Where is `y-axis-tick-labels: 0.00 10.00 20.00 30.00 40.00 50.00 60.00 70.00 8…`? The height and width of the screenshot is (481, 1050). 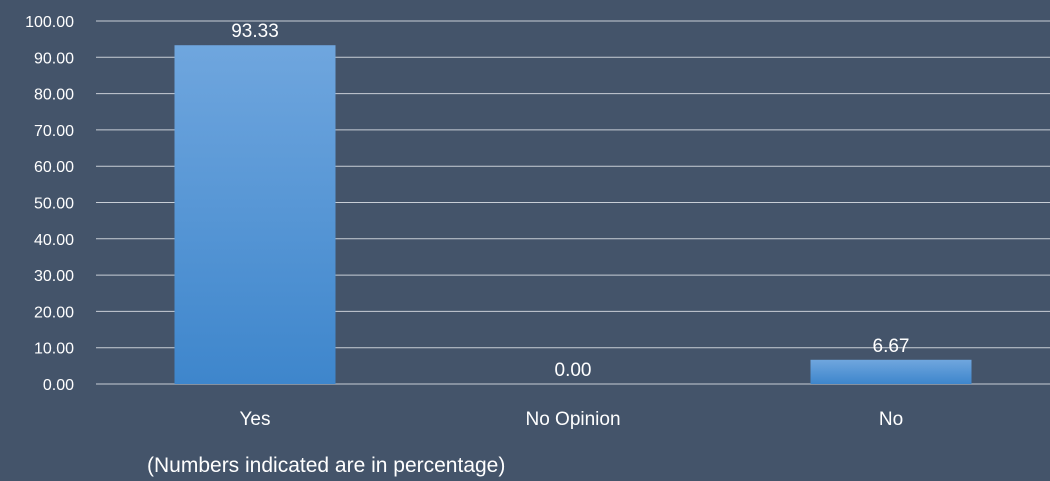 y-axis-tick-labels: 0.00 10.00 20.00 30.00 40.00 50.00 60.00 70.00 8… is located at coordinates (49, 204).